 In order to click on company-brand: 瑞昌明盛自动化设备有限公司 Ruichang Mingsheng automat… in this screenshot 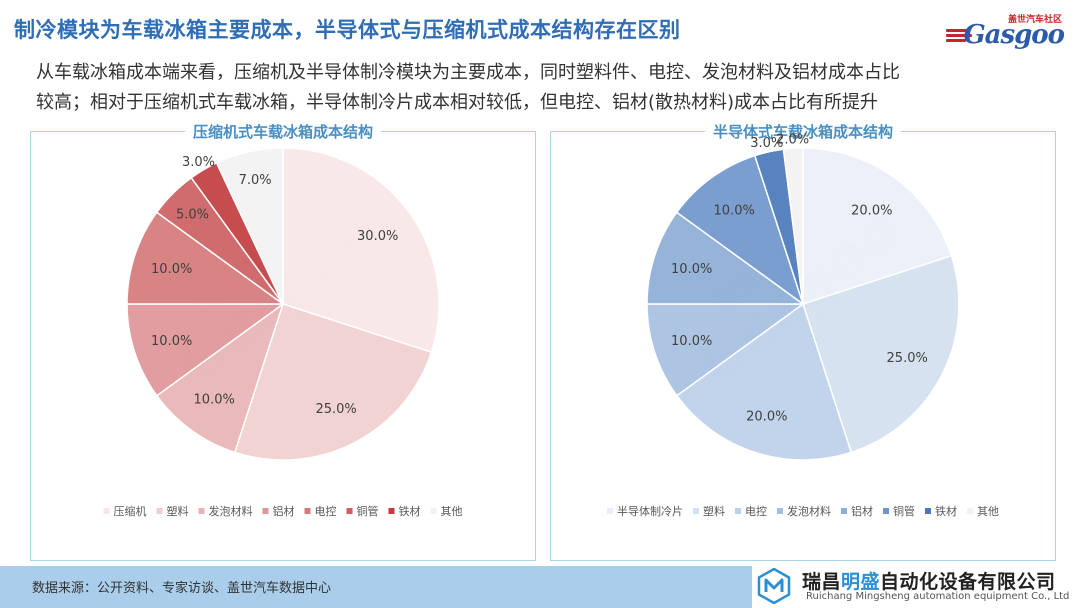, I will do `click(918, 587)`.